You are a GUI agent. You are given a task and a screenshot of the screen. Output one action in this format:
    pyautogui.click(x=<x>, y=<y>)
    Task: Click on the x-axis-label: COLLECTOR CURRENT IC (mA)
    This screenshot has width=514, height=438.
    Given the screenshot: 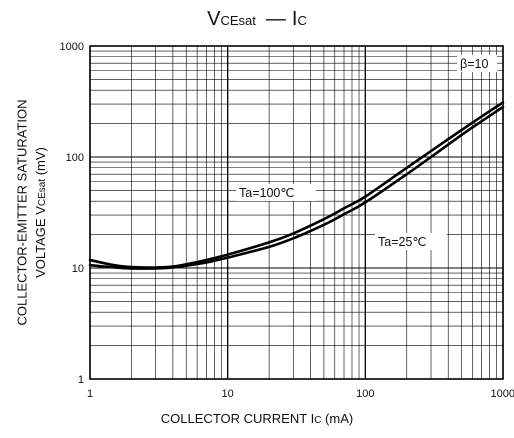 What is the action you would take?
    pyautogui.click(x=257, y=418)
    